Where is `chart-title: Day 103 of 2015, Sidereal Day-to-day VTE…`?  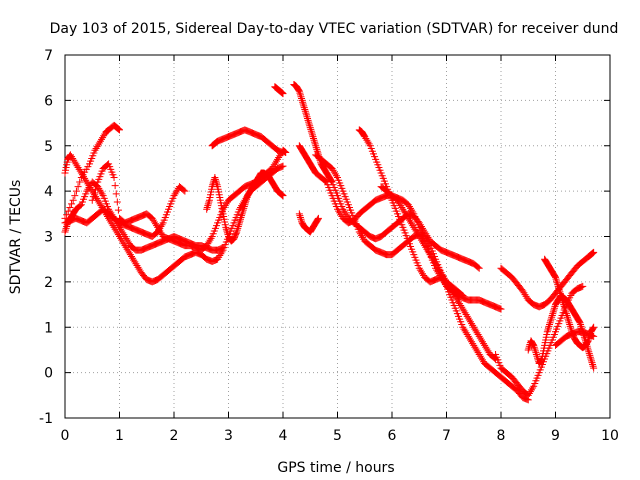 chart-title: Day 103 of 2015, Sidereal Day-to-day VTE… is located at coordinates (334, 29).